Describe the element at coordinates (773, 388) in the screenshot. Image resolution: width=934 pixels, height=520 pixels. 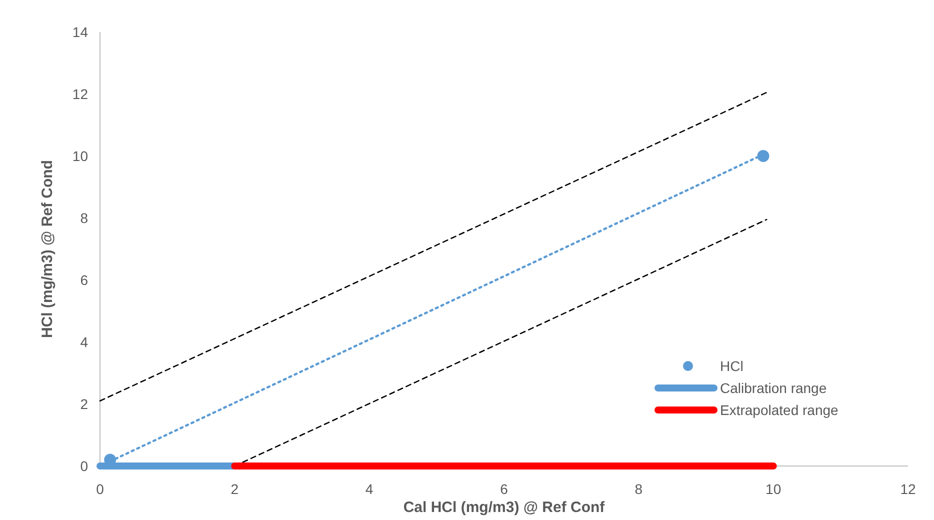
I see `legend-label: Calibration range` at that location.